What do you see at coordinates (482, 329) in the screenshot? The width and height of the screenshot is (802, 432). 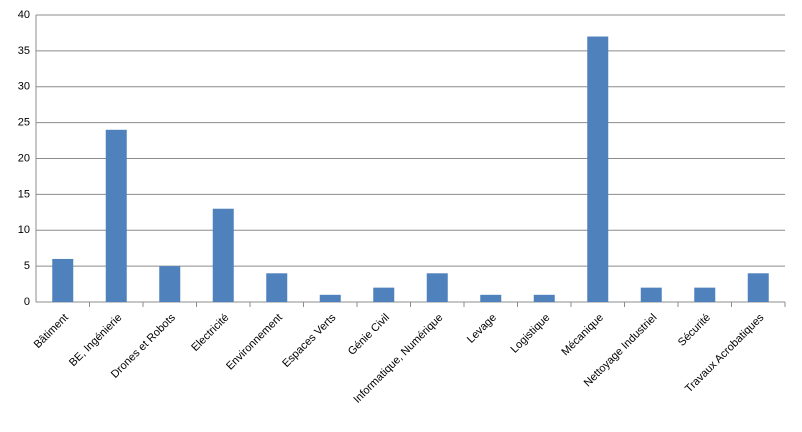 I see `x-tick-label: Levage` at bounding box center [482, 329].